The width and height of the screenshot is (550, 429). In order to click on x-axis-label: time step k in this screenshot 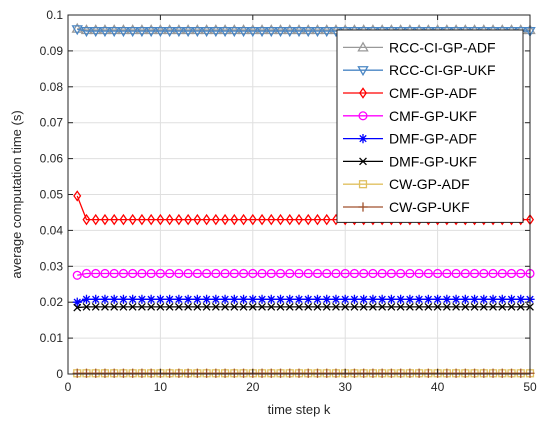, I will do `click(299, 409)`.